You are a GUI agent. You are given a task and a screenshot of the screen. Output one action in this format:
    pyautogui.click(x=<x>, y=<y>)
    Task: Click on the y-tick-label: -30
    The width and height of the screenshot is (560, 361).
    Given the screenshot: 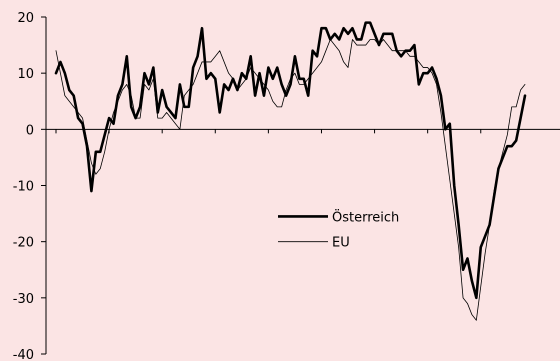 What is the action you would take?
    pyautogui.click(x=23, y=299)
    